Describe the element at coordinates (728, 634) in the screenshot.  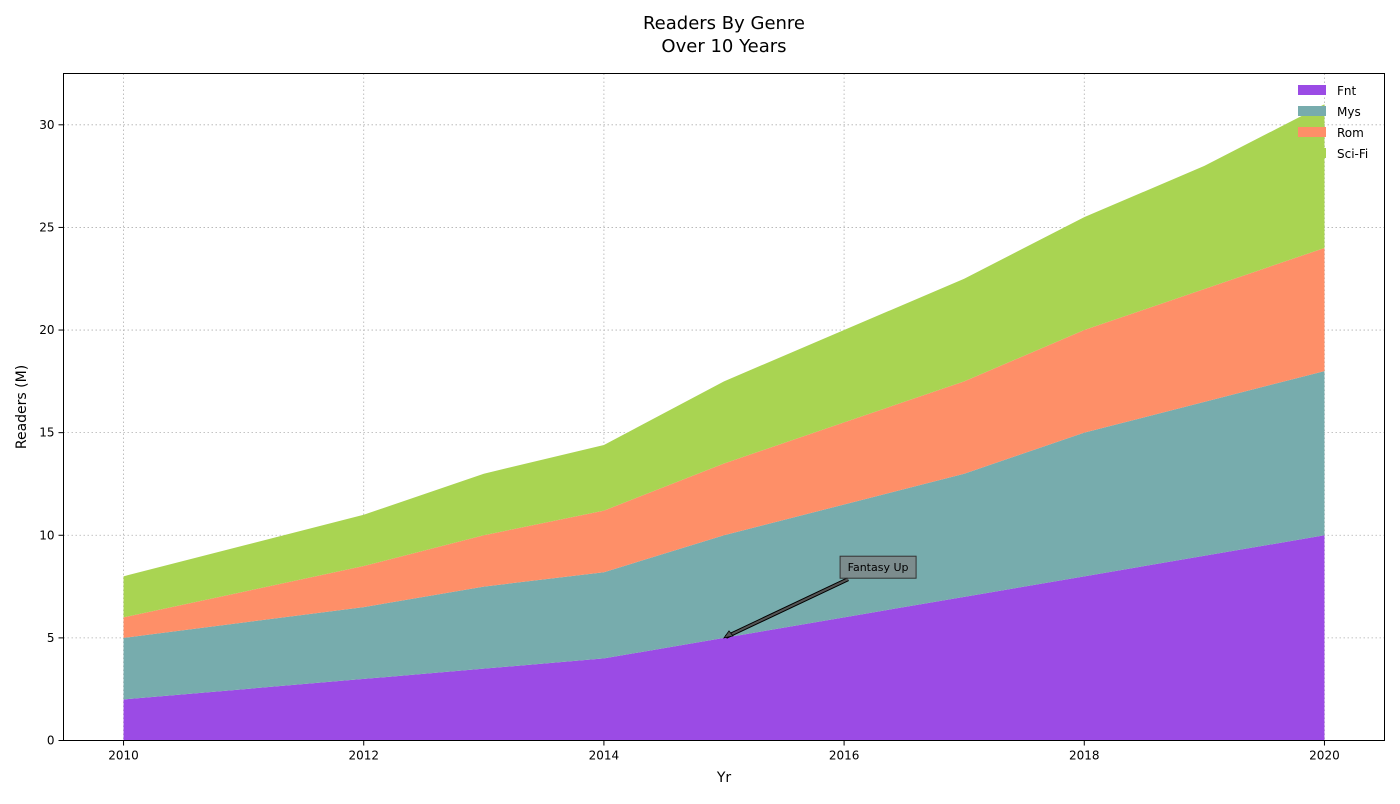
I see `annotation-arrowhead` at that location.